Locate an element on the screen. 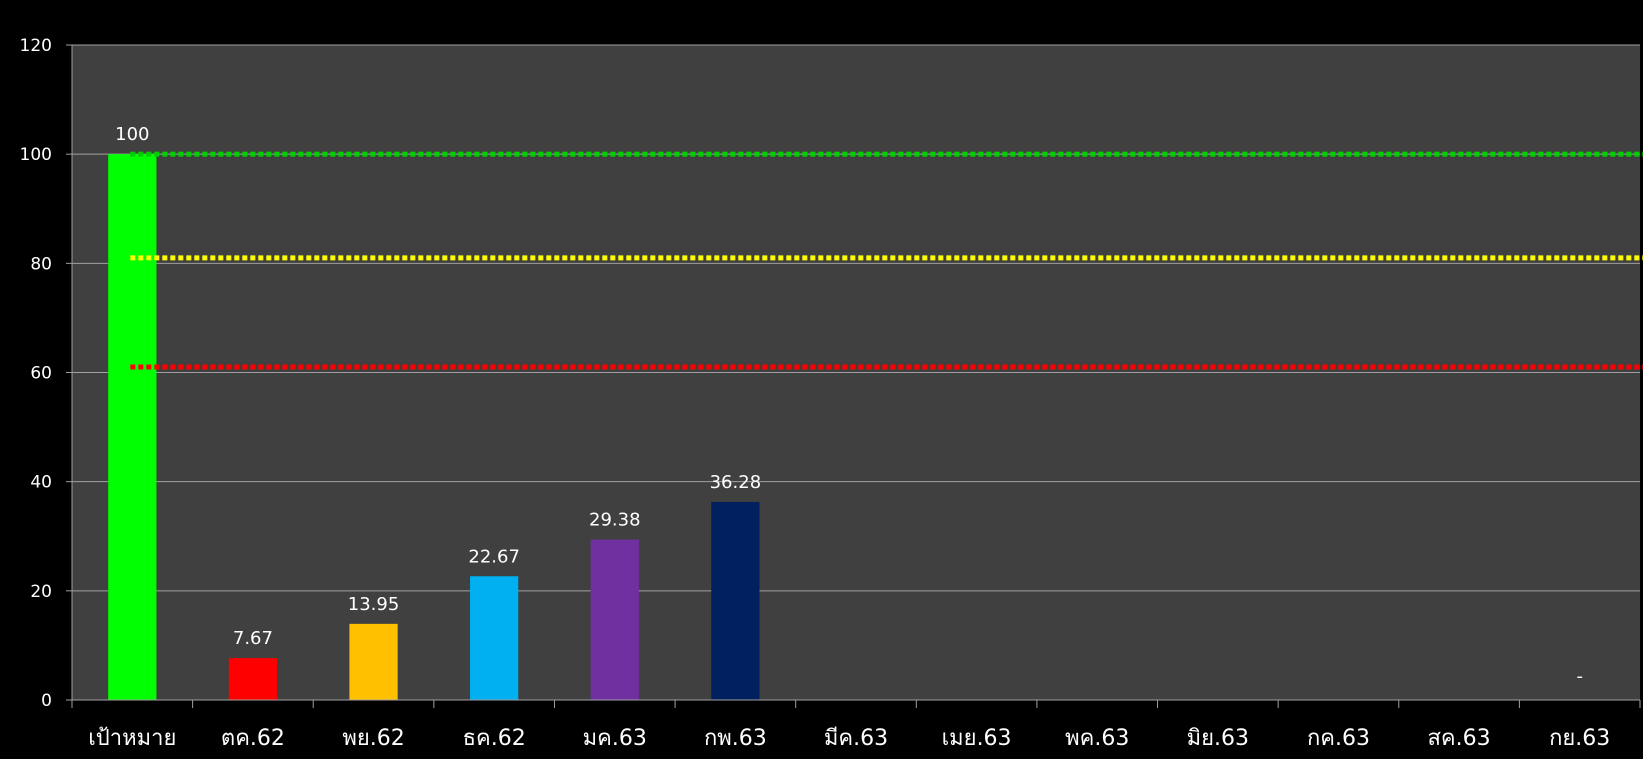 Image resolution: width=1643 pixels, height=759 pixels. y-tick-label: 80 is located at coordinates (41, 264).